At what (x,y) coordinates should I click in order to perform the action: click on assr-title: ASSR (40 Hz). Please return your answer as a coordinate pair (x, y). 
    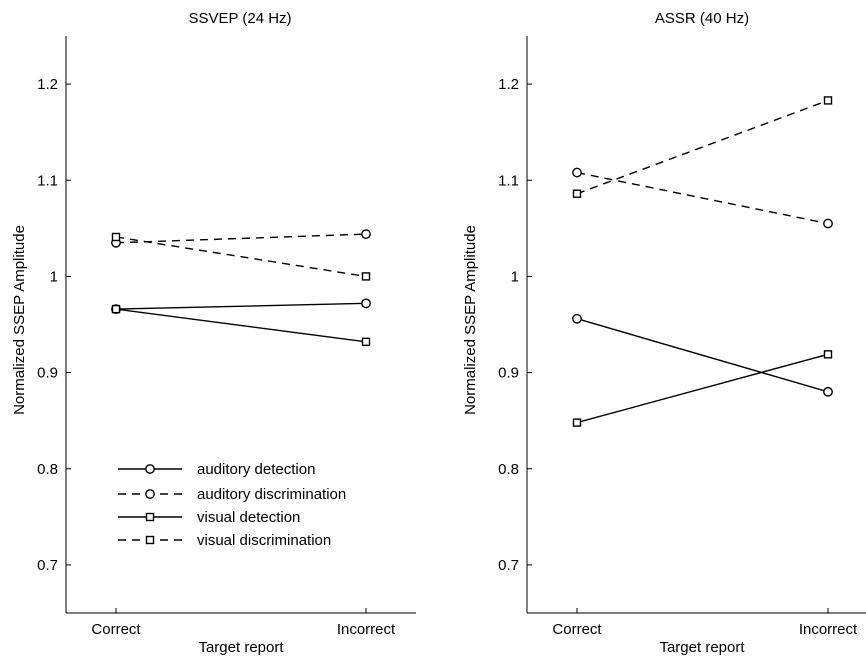
    Looking at the image, I should click on (702, 18).